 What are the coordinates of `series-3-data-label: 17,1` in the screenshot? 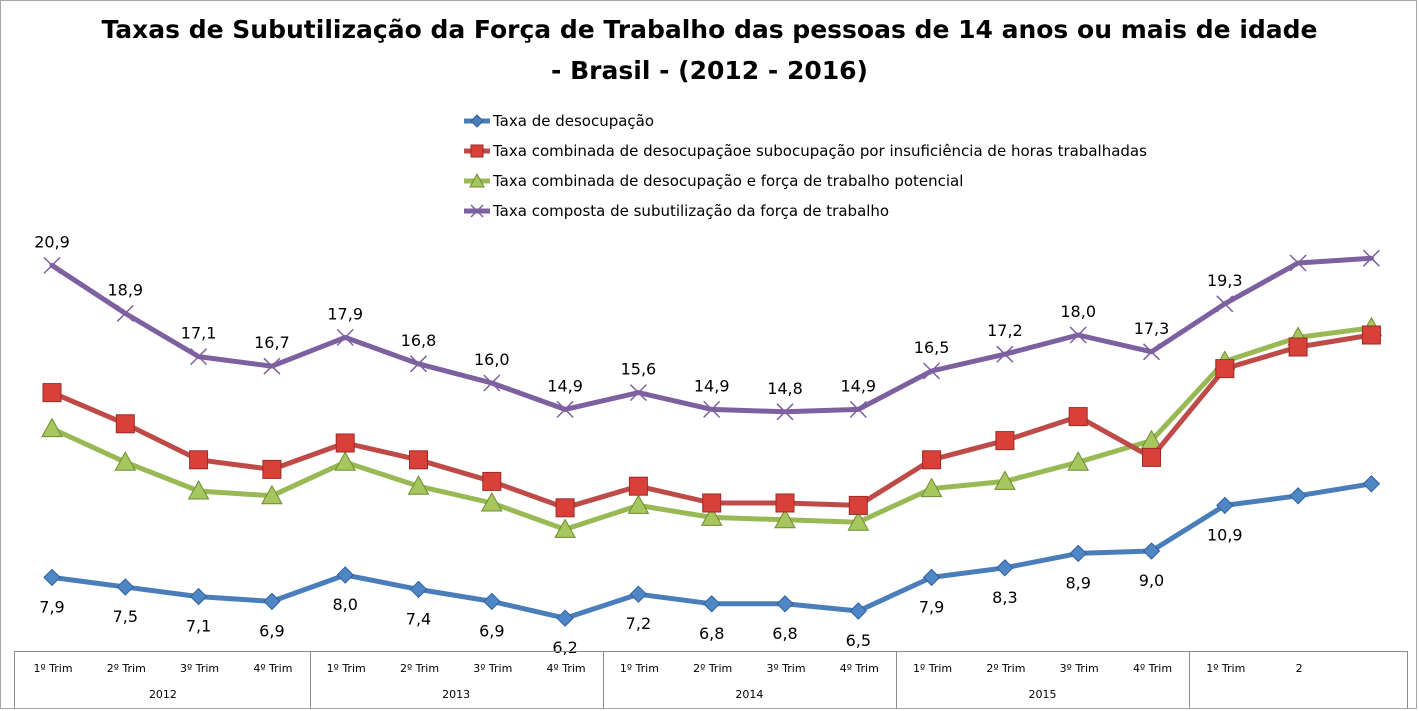 It's located at (199, 333).